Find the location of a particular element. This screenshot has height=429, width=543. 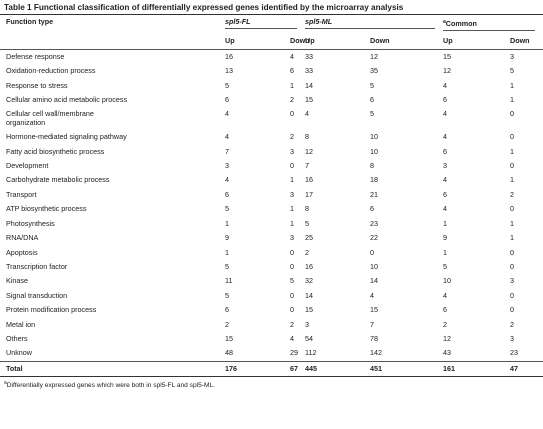

count-cell: 17 is located at coordinates (309, 194).